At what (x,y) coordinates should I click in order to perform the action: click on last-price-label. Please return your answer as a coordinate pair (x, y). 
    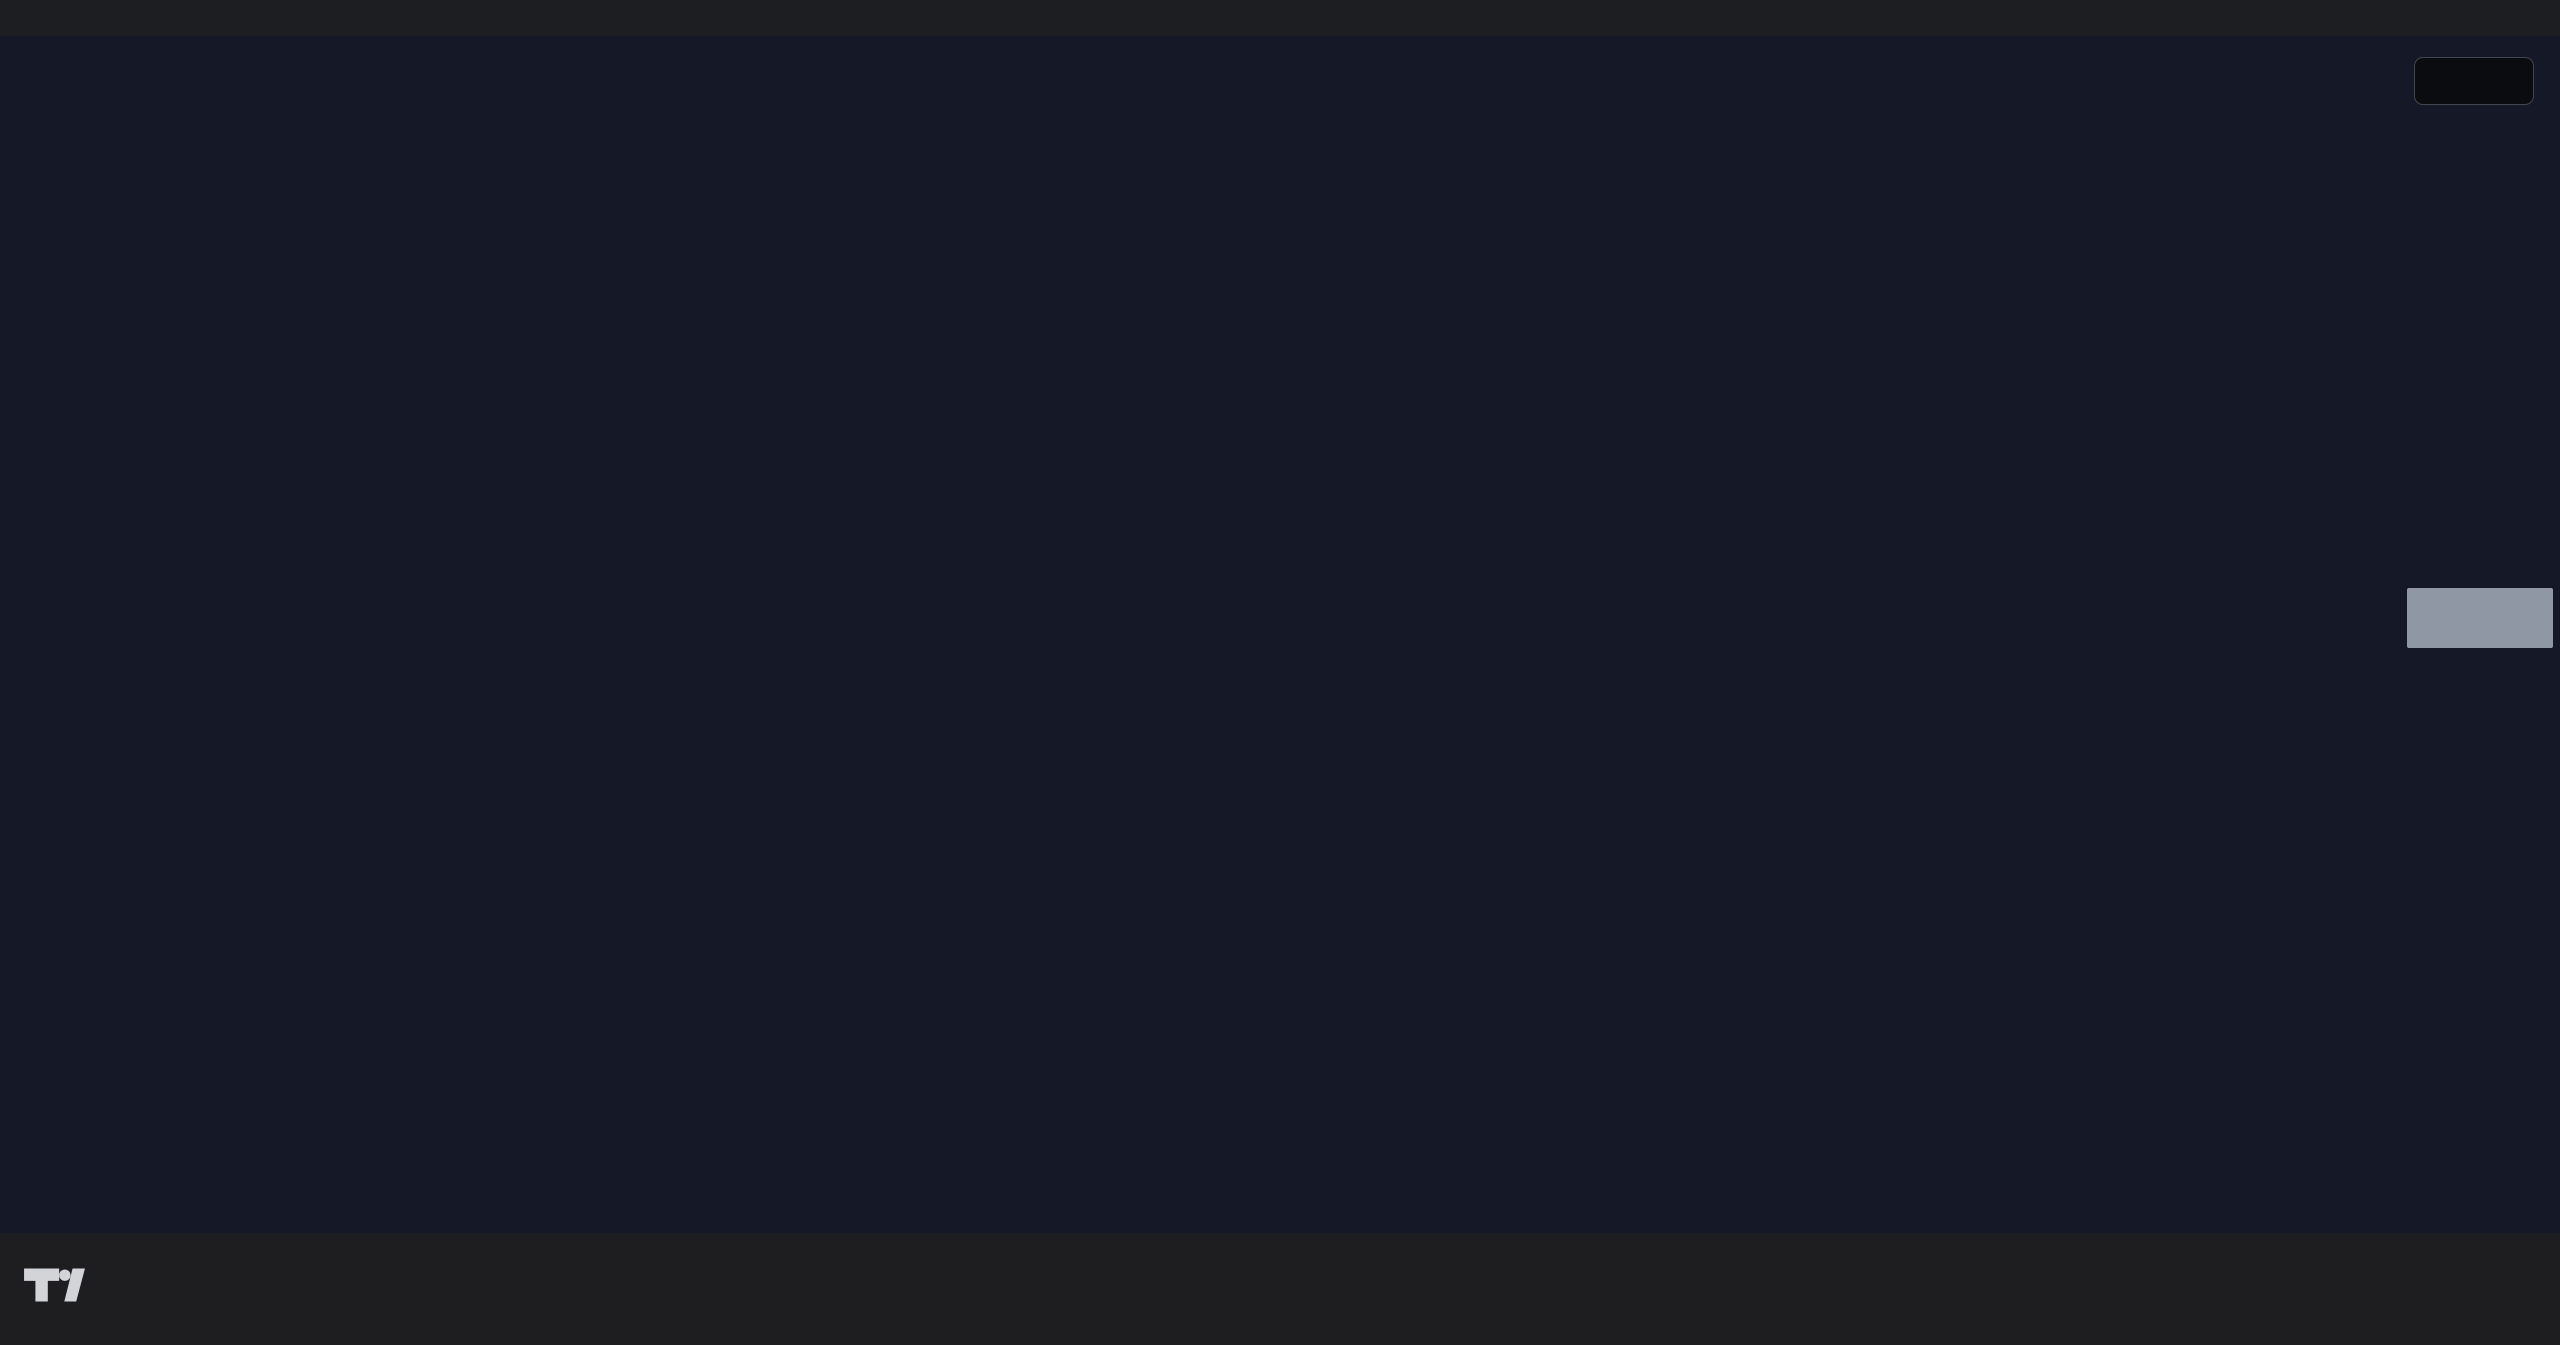
    Looking at the image, I should click on (2480, 618).